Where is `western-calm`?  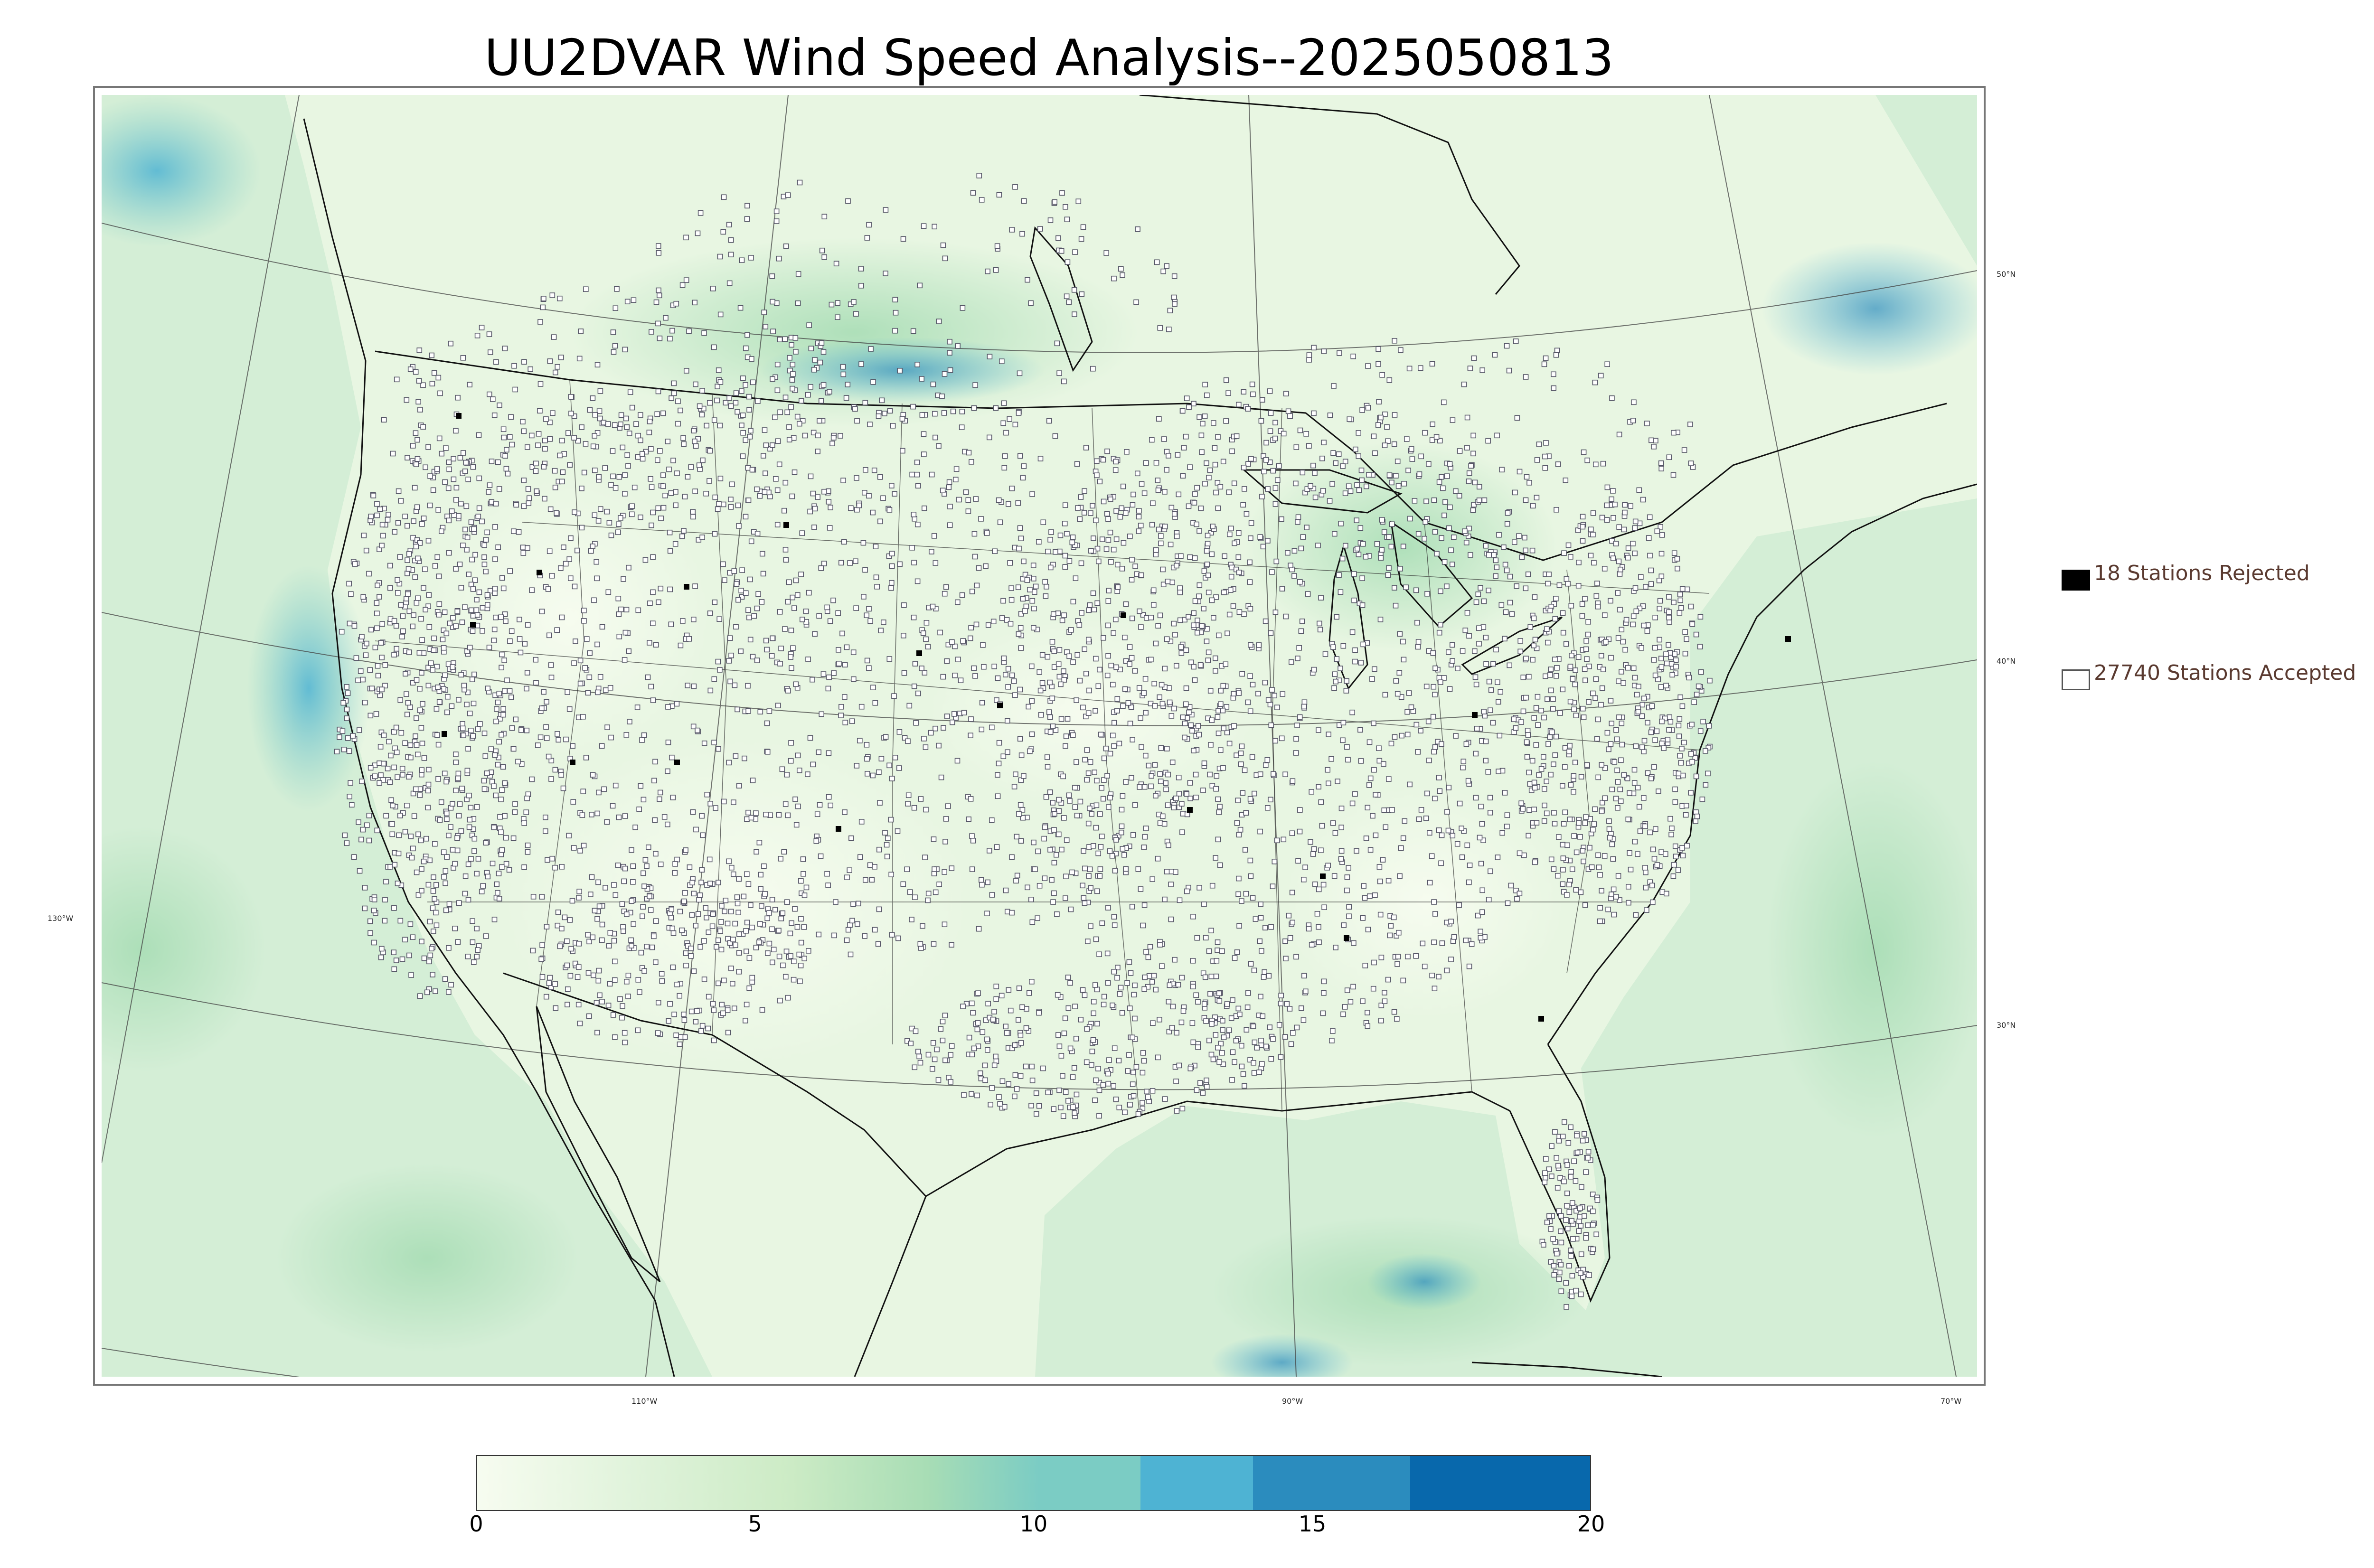 western-calm is located at coordinates (569, 618).